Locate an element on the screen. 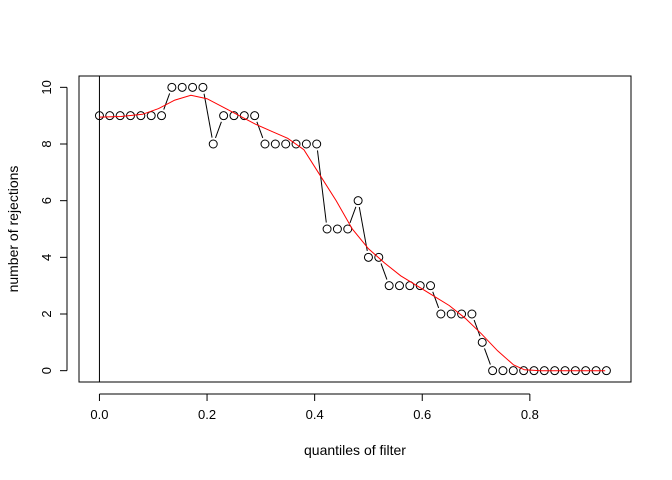 This screenshot has height=480, width=672. y-tick-label: 0 is located at coordinates (46, 370).